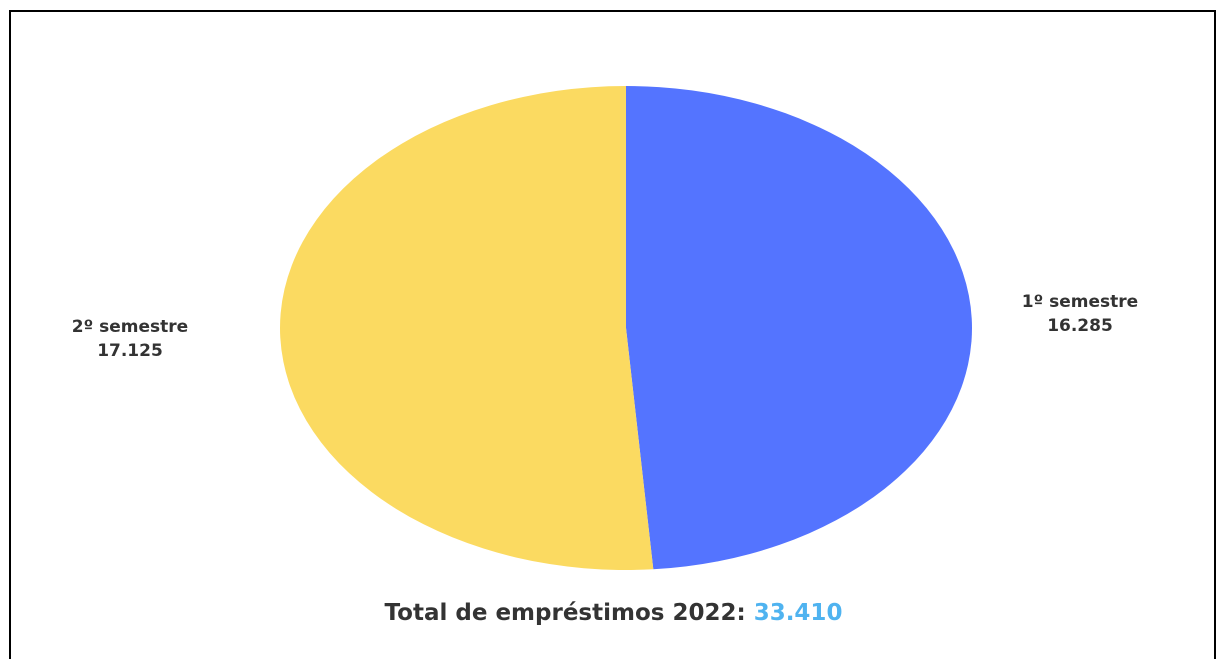  Describe the element at coordinates (1080, 314) in the screenshot. I see `slice-label-1o-semestre: 1º semestre 16.285` at that location.